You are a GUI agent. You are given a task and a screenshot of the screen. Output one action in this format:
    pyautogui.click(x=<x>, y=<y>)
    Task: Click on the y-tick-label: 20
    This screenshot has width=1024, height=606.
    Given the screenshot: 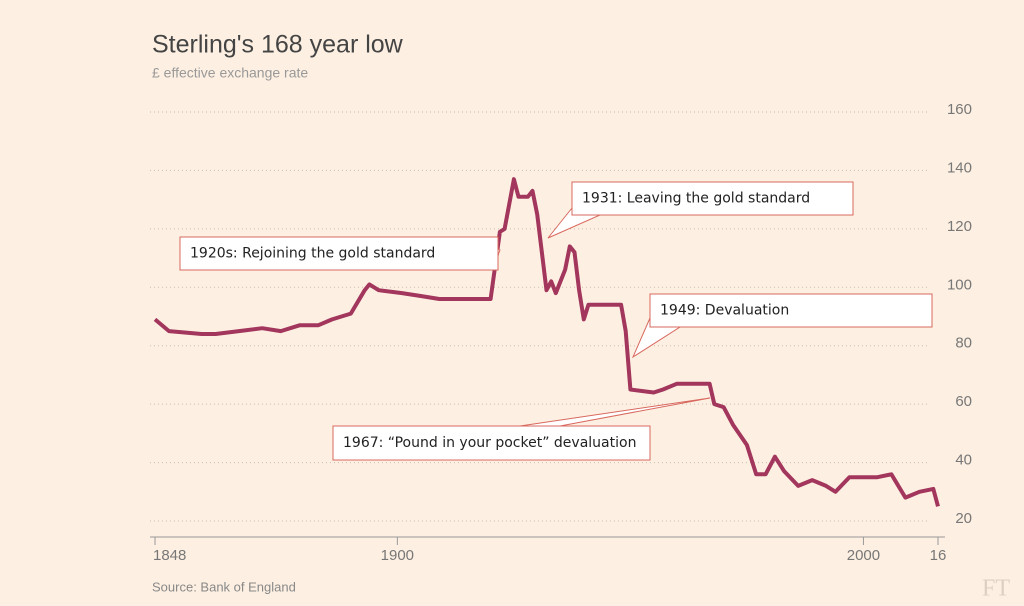 What is the action you would take?
    pyautogui.click(x=963, y=518)
    